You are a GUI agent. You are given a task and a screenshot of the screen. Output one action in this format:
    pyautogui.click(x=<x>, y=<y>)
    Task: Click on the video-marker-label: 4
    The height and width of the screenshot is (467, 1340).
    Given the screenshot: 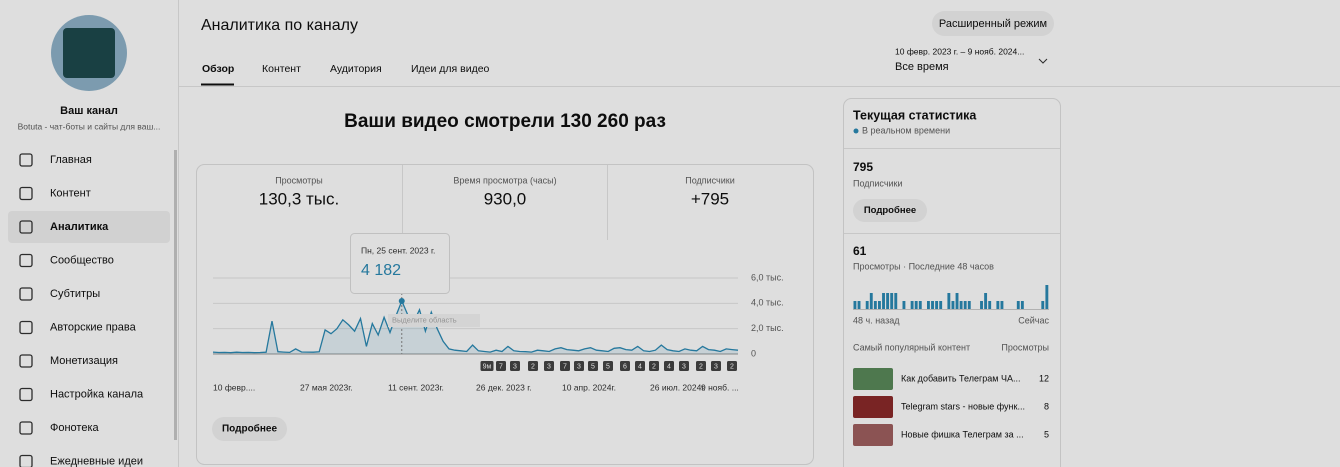 What is the action you would take?
    pyautogui.click(x=640, y=366)
    